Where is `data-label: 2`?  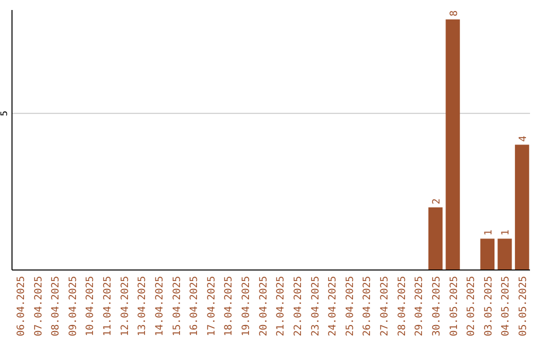 data-label: 2 is located at coordinates (436, 201).